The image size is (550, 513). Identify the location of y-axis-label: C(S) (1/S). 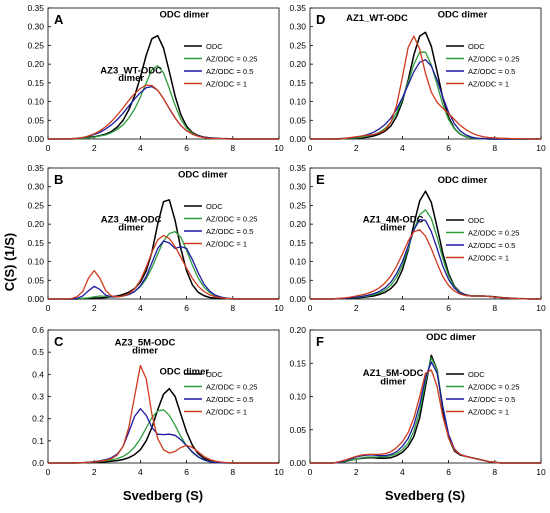
(9, 262).